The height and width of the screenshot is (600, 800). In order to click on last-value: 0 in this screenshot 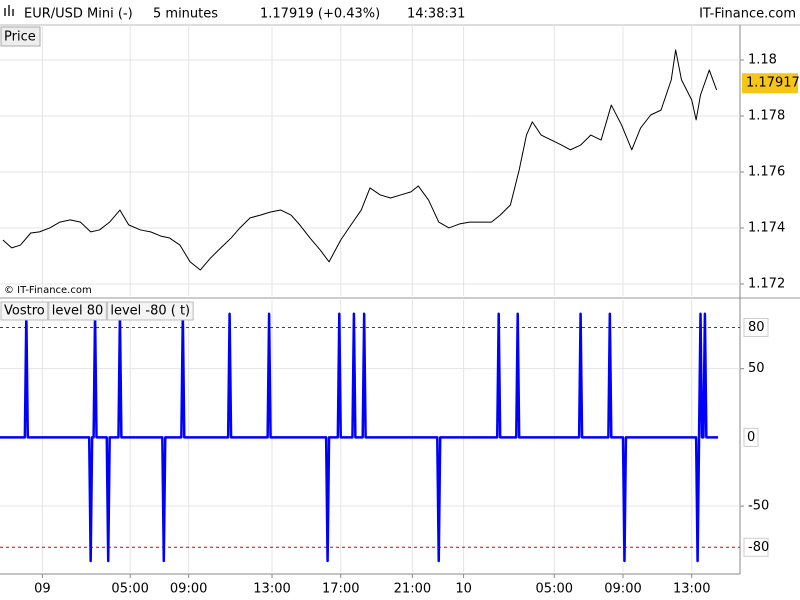, I will do `click(751, 437)`.